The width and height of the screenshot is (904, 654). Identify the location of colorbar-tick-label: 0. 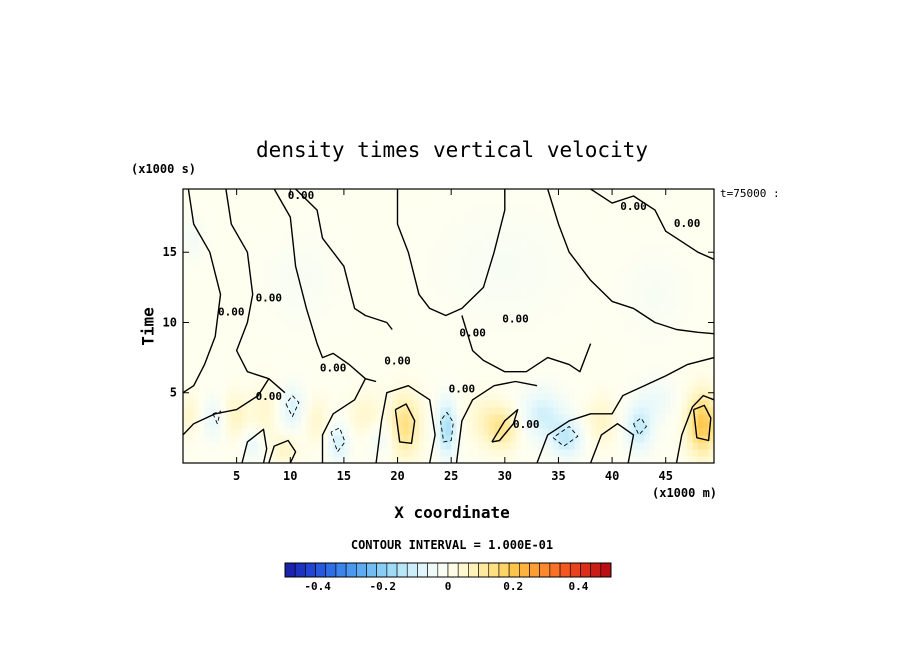
(448, 586).